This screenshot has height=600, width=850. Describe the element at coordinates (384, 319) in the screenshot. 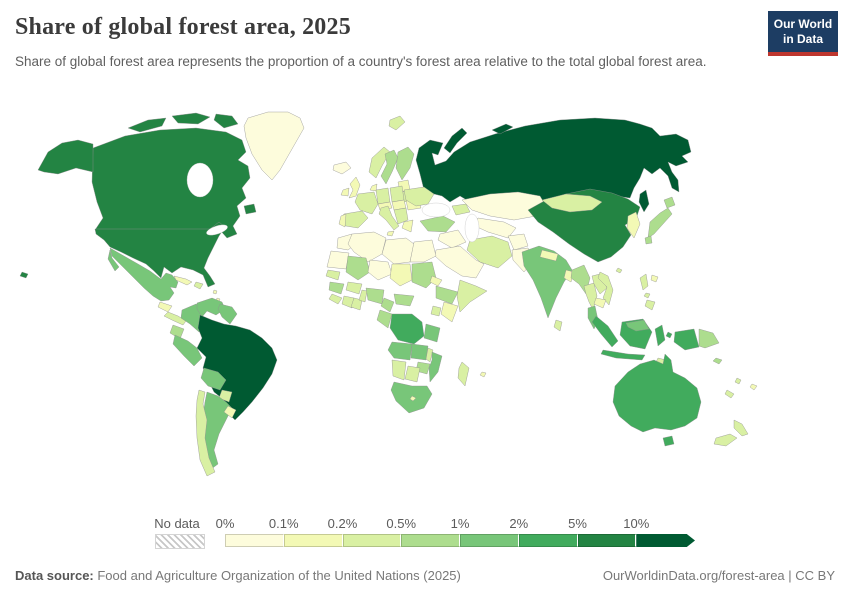

I see `country-congo-gabon` at that location.